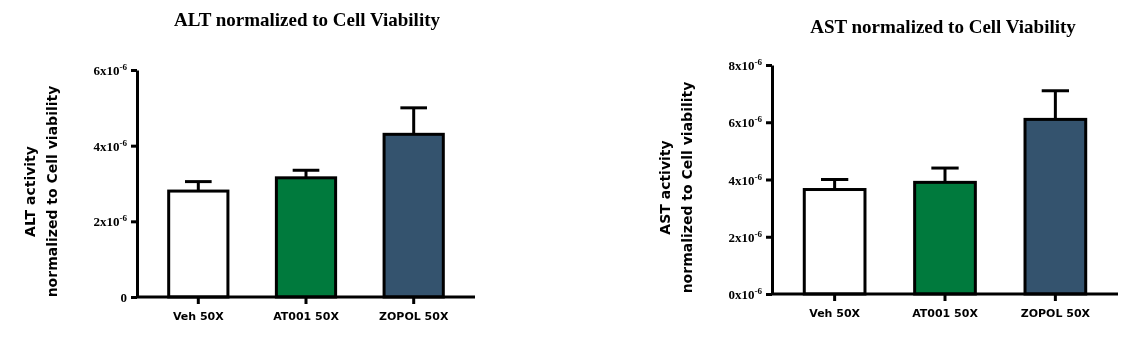 The height and width of the screenshot is (337, 1130). Describe the element at coordinates (123, 298) in the screenshot. I see `y-tick-label: 0` at that location.